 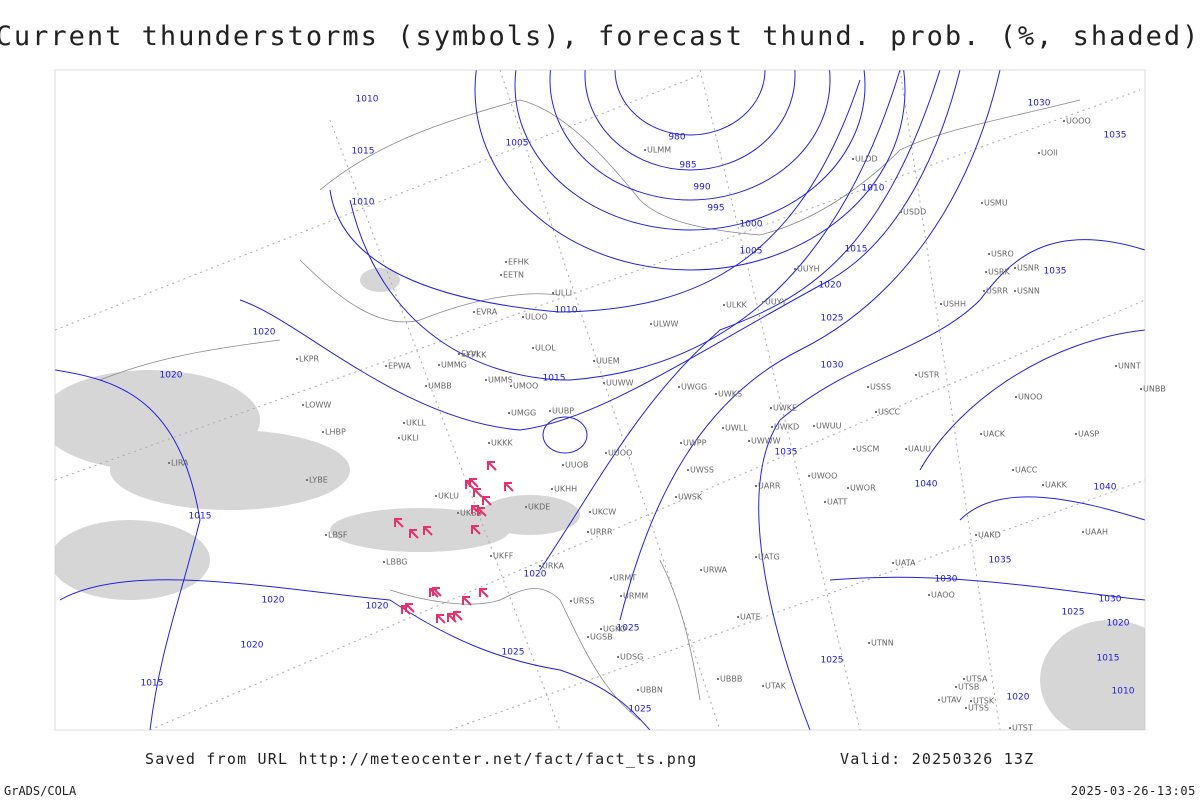 What do you see at coordinates (863, 488) in the screenshot?
I see `station-code: UWOR` at bounding box center [863, 488].